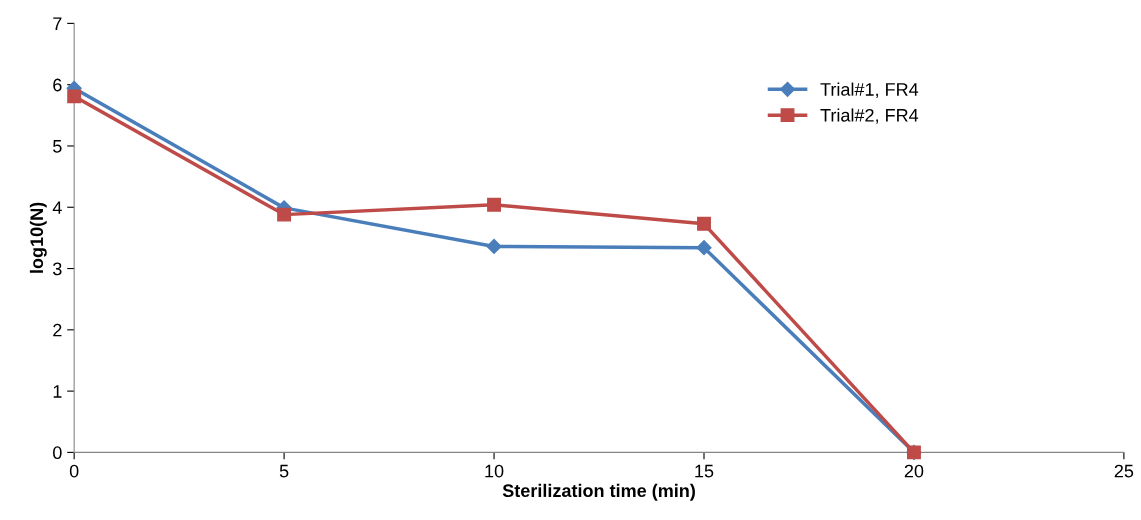  I want to click on x-tick-label: 10, so click(494, 471).